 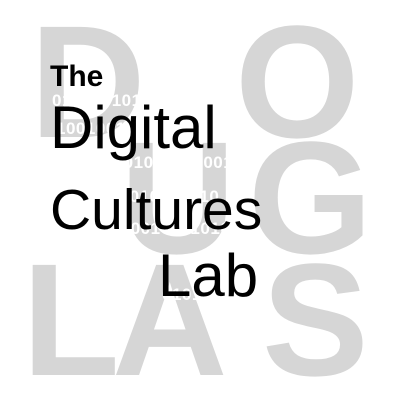 I want to click on watermark-letter-d: D, so click(x=88, y=85).